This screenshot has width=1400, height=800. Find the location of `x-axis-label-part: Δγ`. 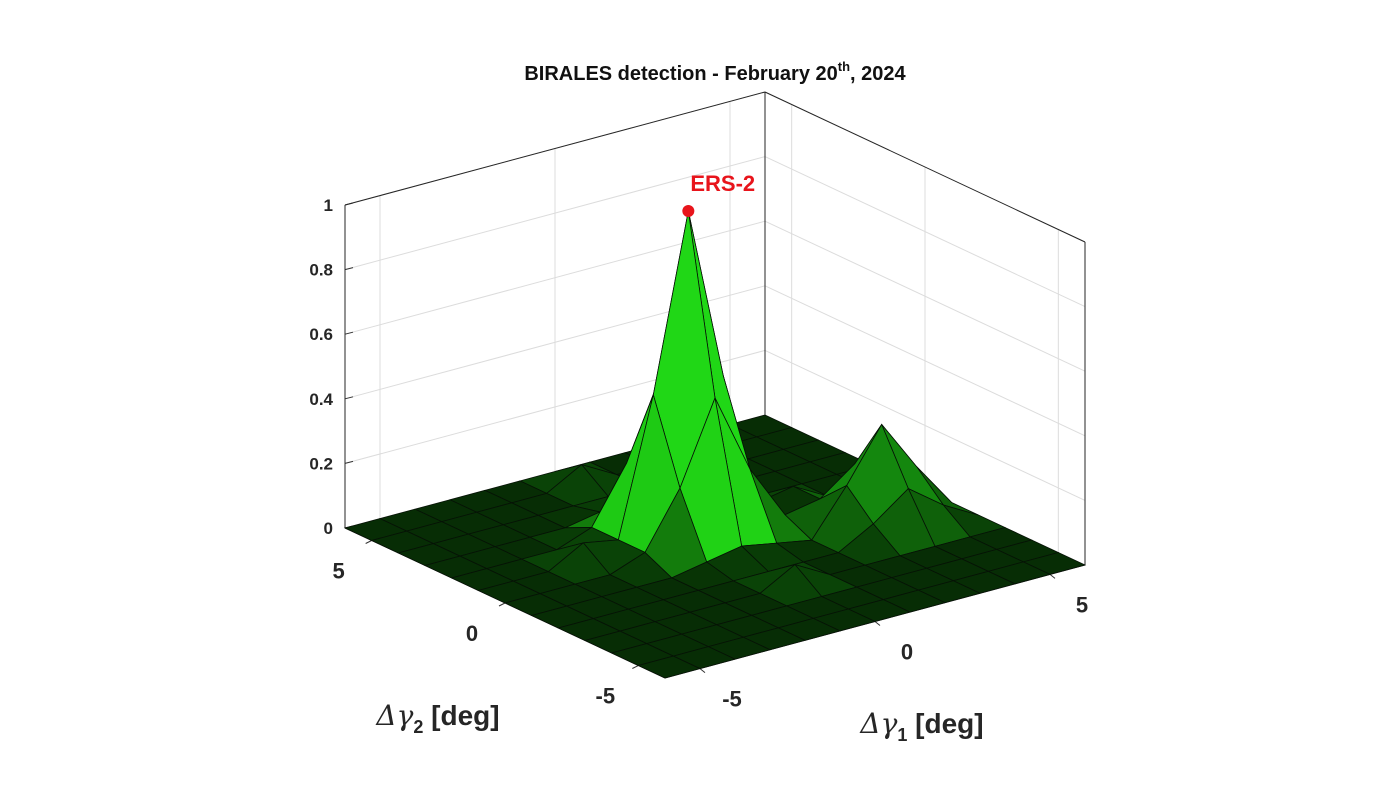

x-axis-label-part: Δγ is located at coordinates (878, 723).